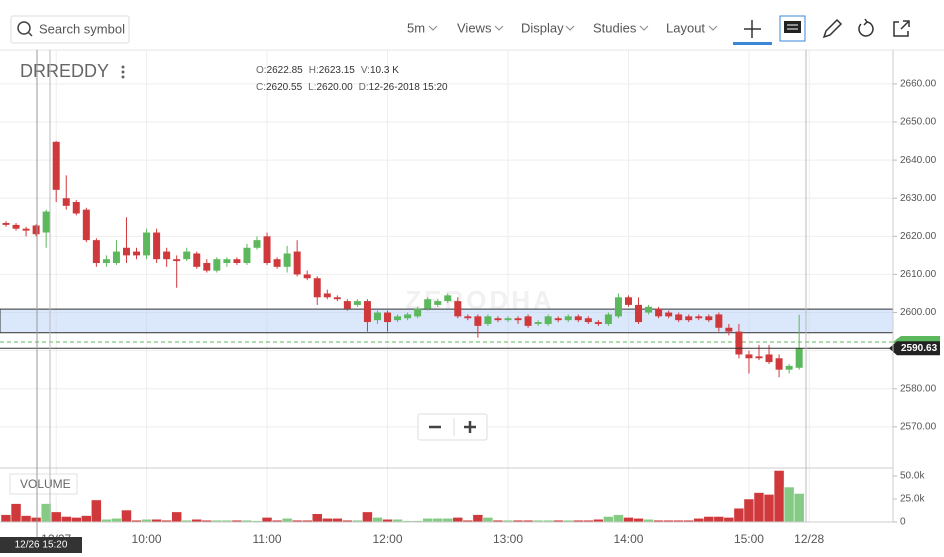 Image resolution: width=944 pixels, height=557 pixels. What do you see at coordinates (615, 27) in the screenshot?
I see `menu: Studies` at bounding box center [615, 27].